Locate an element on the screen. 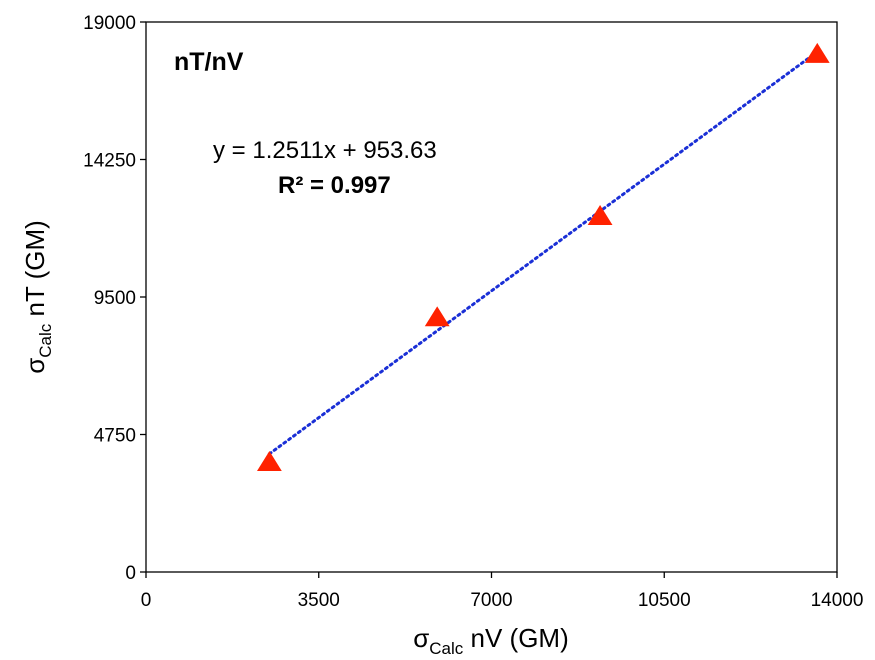 This screenshot has height=660, width=875. x-tick-label: 10500 is located at coordinates (664, 600).